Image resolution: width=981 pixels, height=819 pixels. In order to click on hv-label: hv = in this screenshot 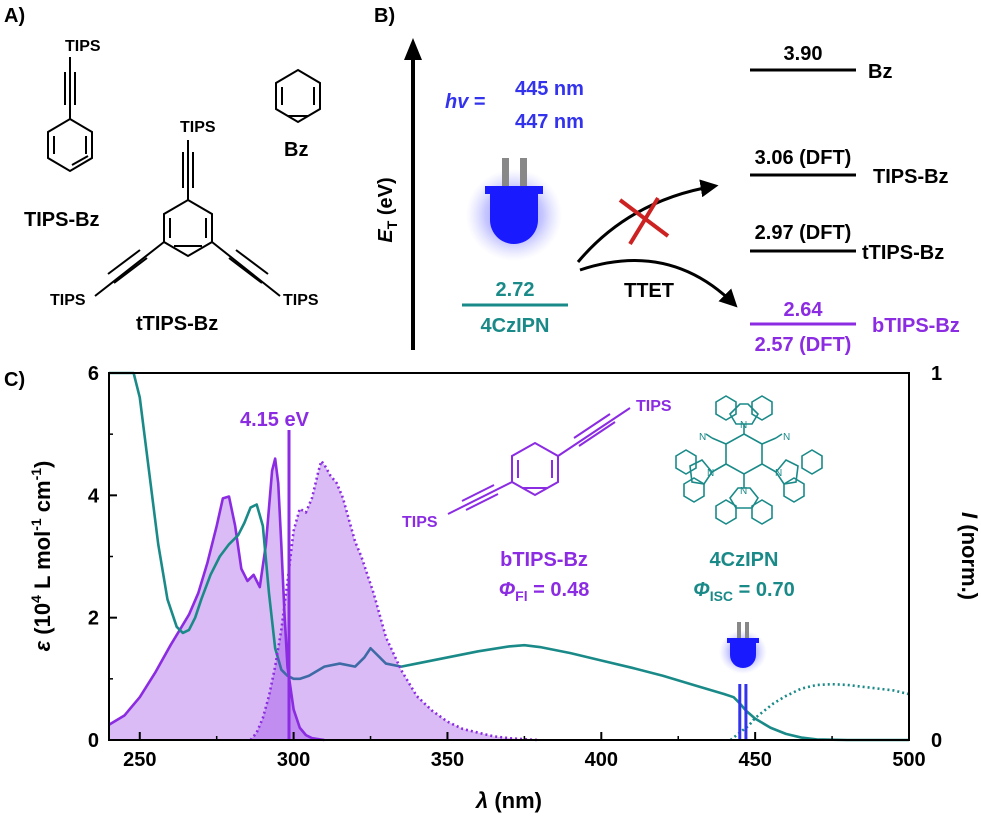, I will do `click(465, 102)`.